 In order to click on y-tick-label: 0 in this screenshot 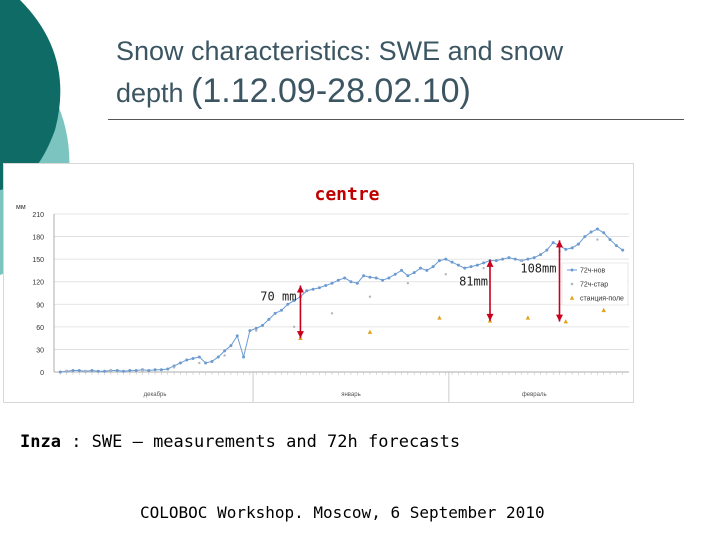, I will do `click(42, 373)`.